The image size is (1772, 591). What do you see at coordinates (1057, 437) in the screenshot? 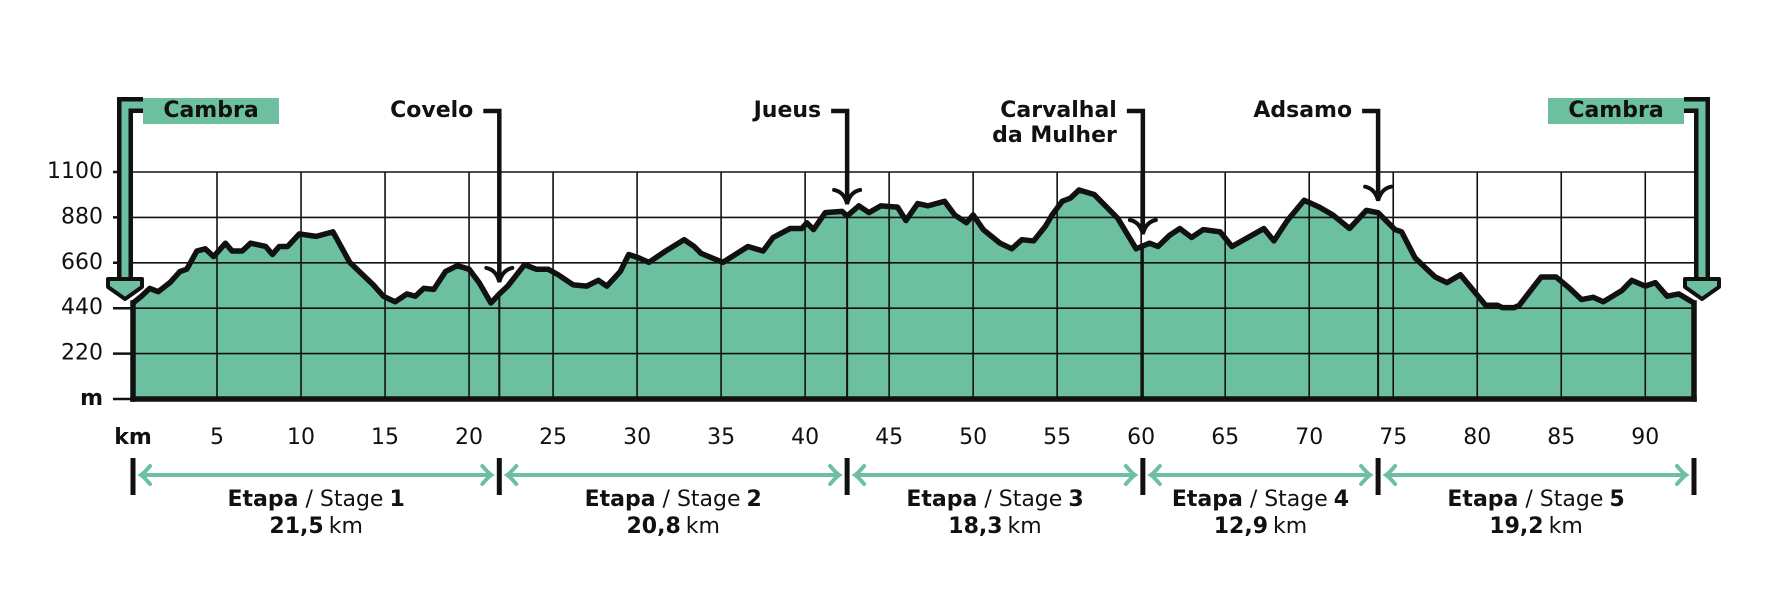
I see `x-tick-label: 55` at bounding box center [1057, 437].